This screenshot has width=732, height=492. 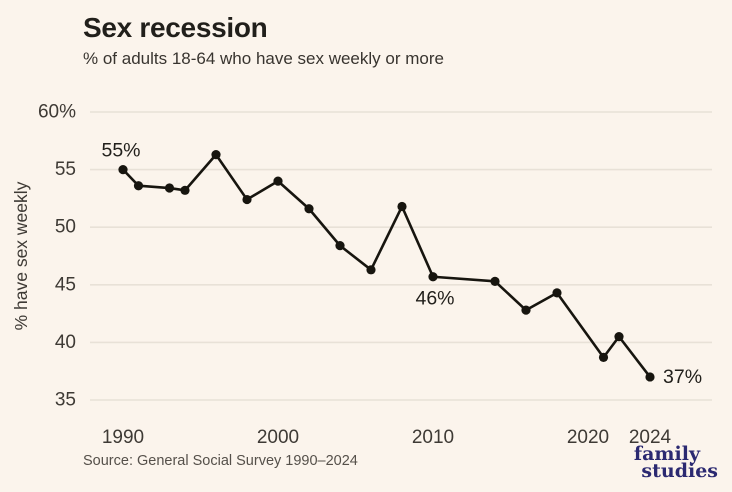 I want to click on chart-title: Sex recession, so click(x=175, y=27).